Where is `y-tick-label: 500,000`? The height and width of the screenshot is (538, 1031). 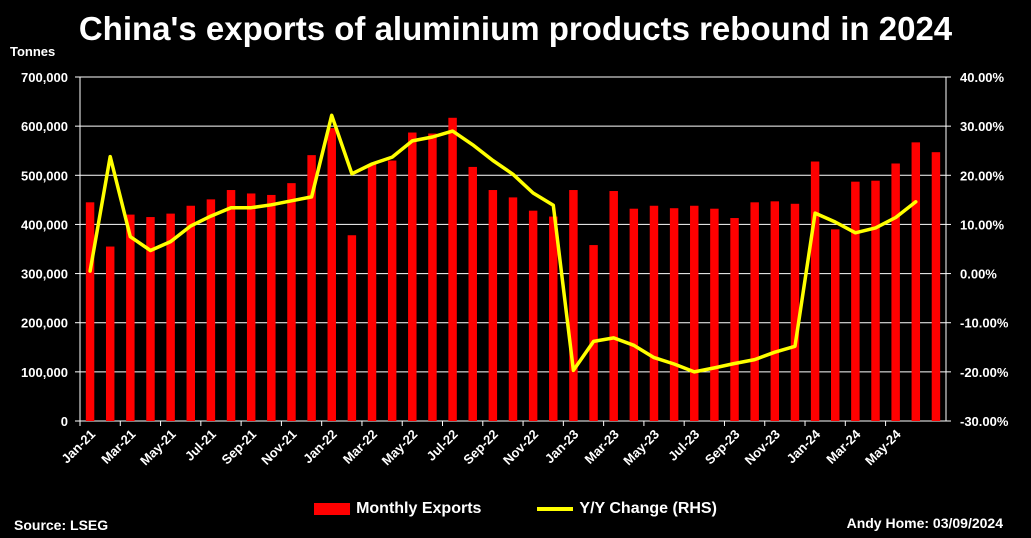 y-tick-label: 500,000 is located at coordinates (44, 175).